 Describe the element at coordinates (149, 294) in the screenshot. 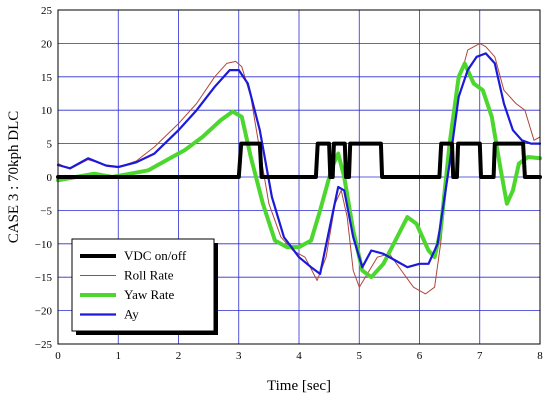

I see `legend-label: Yaw Rate` at that location.